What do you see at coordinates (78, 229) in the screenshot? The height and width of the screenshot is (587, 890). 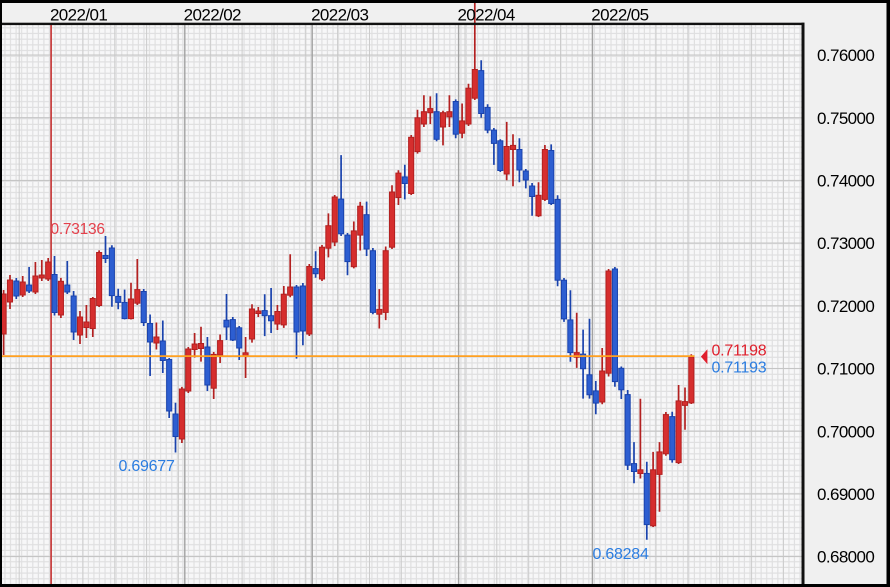 I see `svg-text: 0.73136` at bounding box center [78, 229].